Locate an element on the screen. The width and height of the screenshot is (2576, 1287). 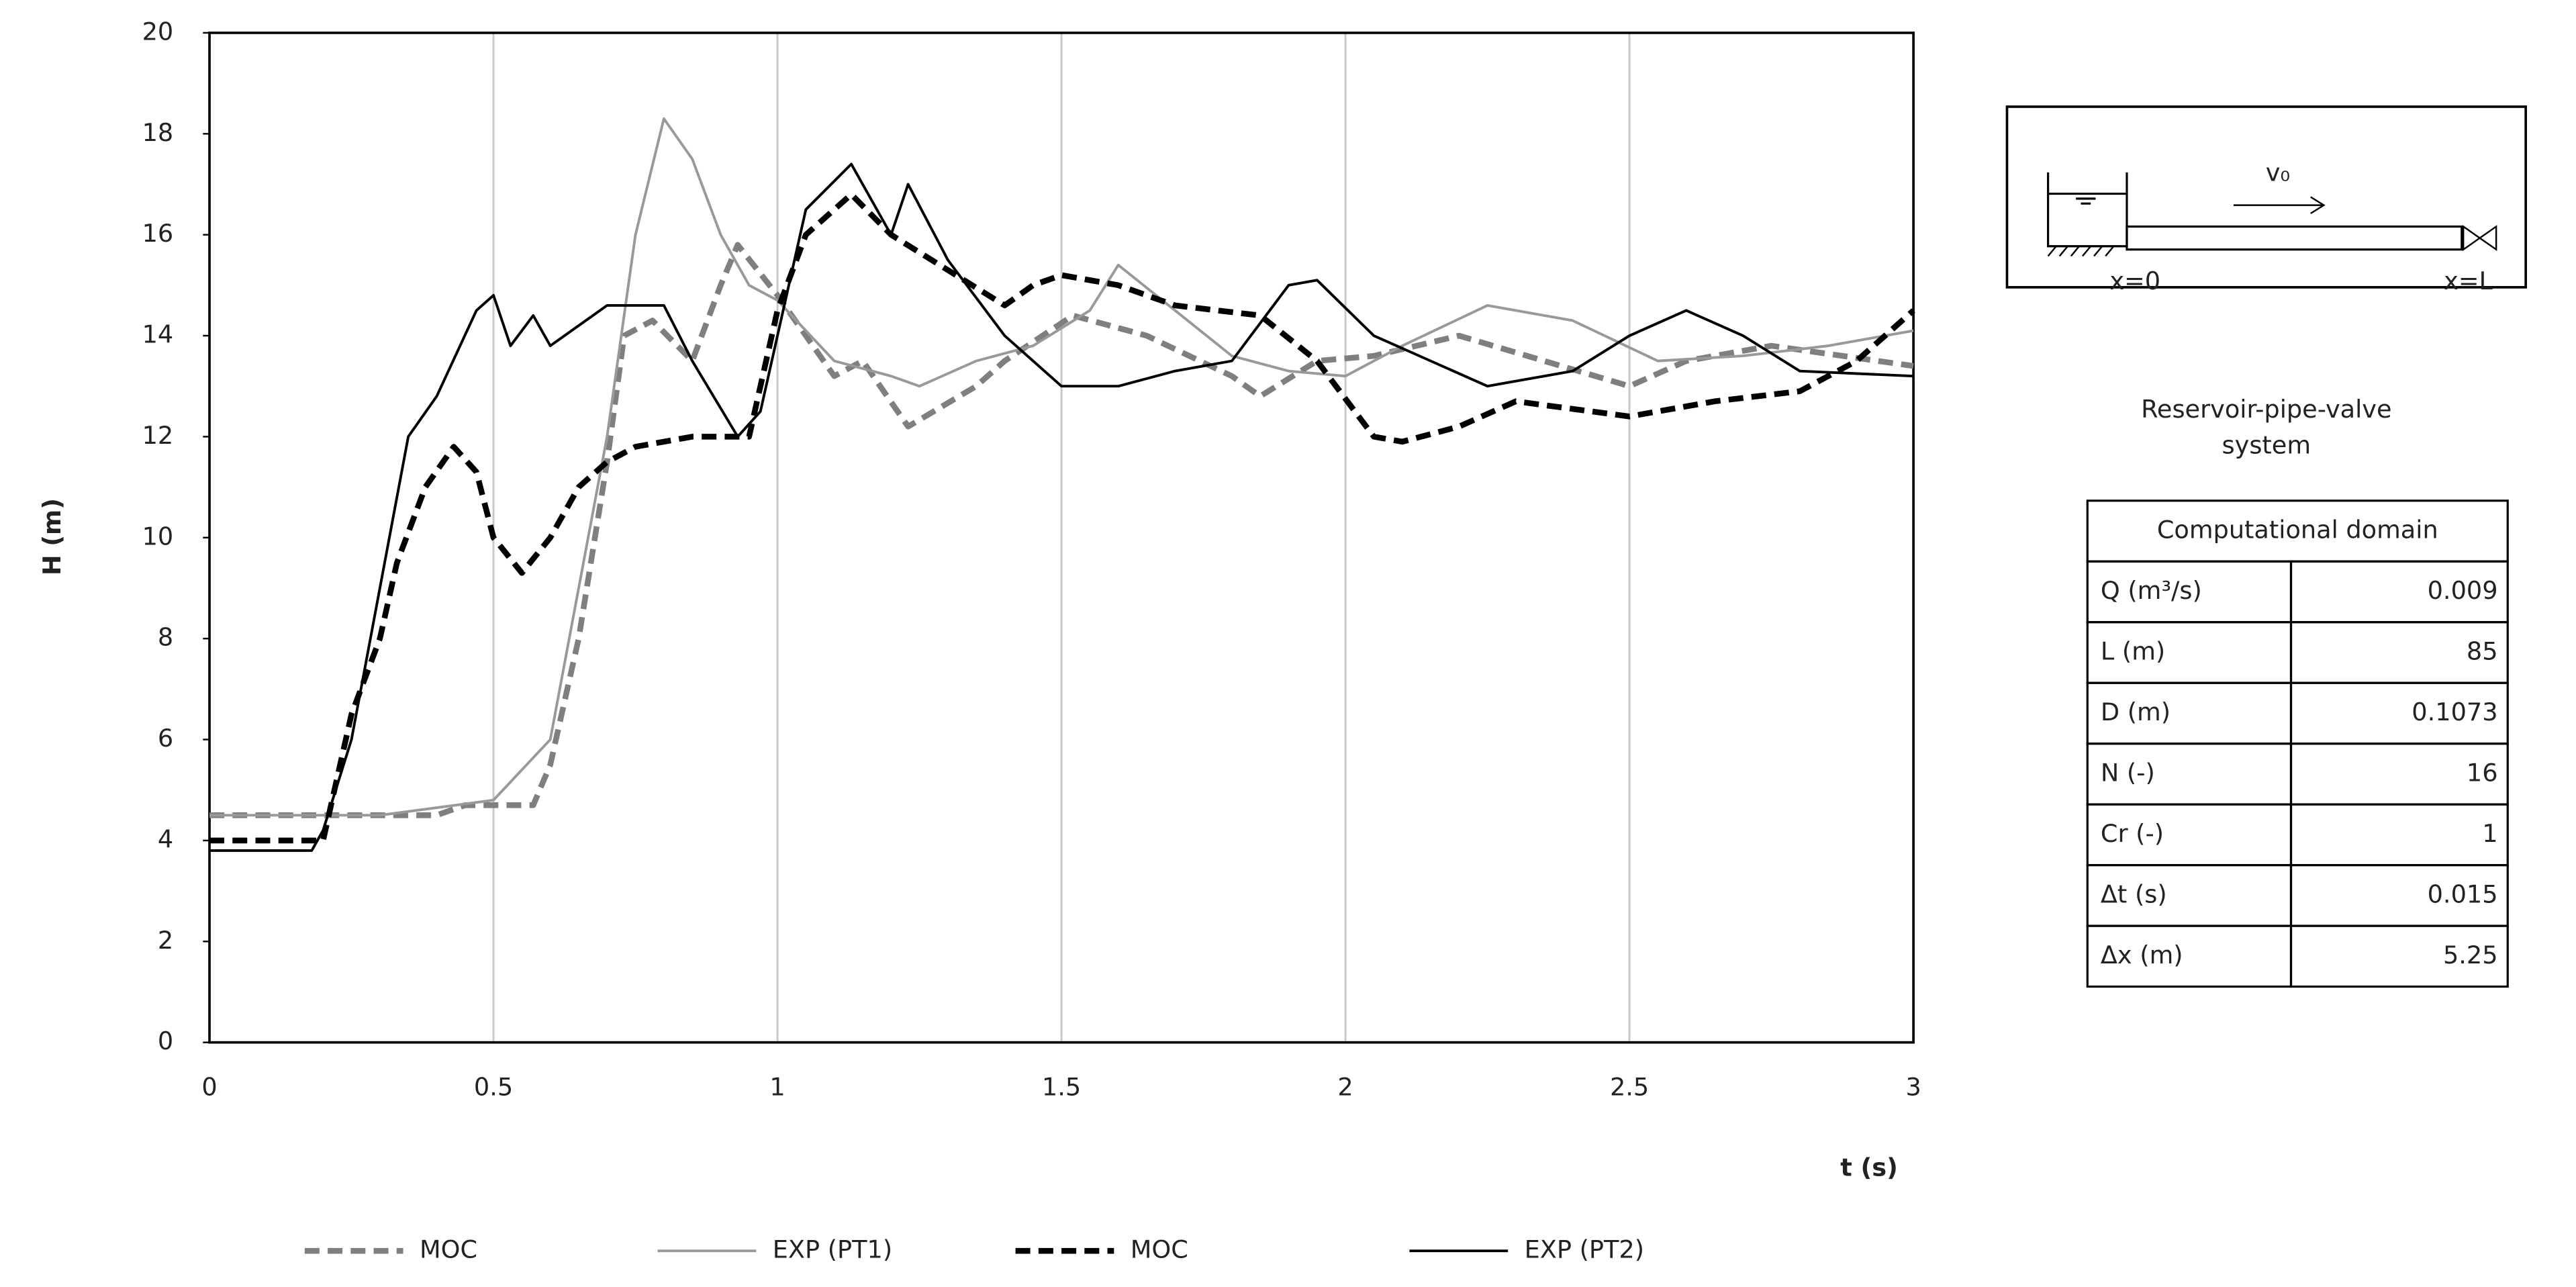
table-label: D (m) is located at coordinates (2135, 712).